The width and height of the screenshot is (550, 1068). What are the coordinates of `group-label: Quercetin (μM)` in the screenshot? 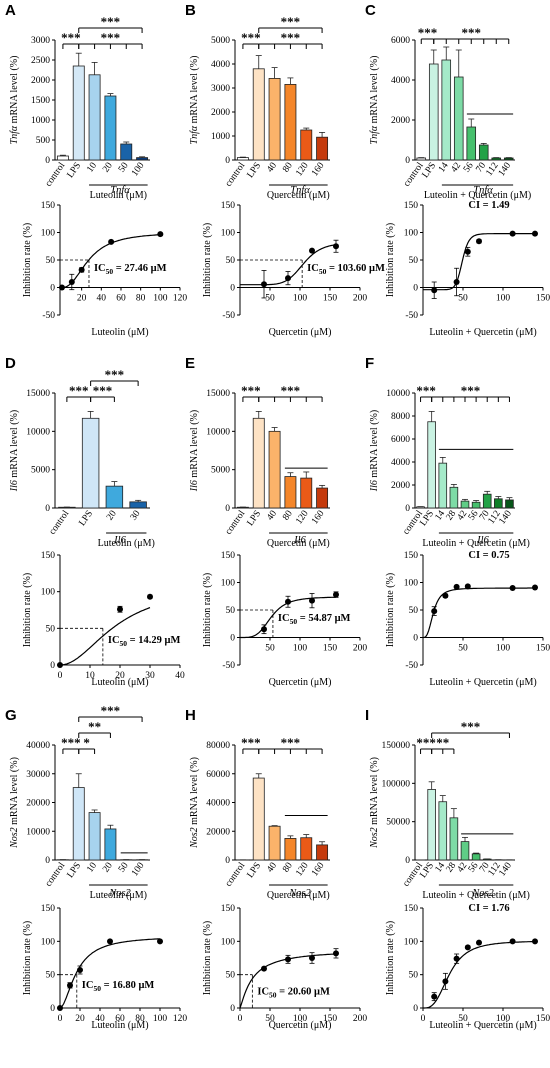 It's located at (298, 195).